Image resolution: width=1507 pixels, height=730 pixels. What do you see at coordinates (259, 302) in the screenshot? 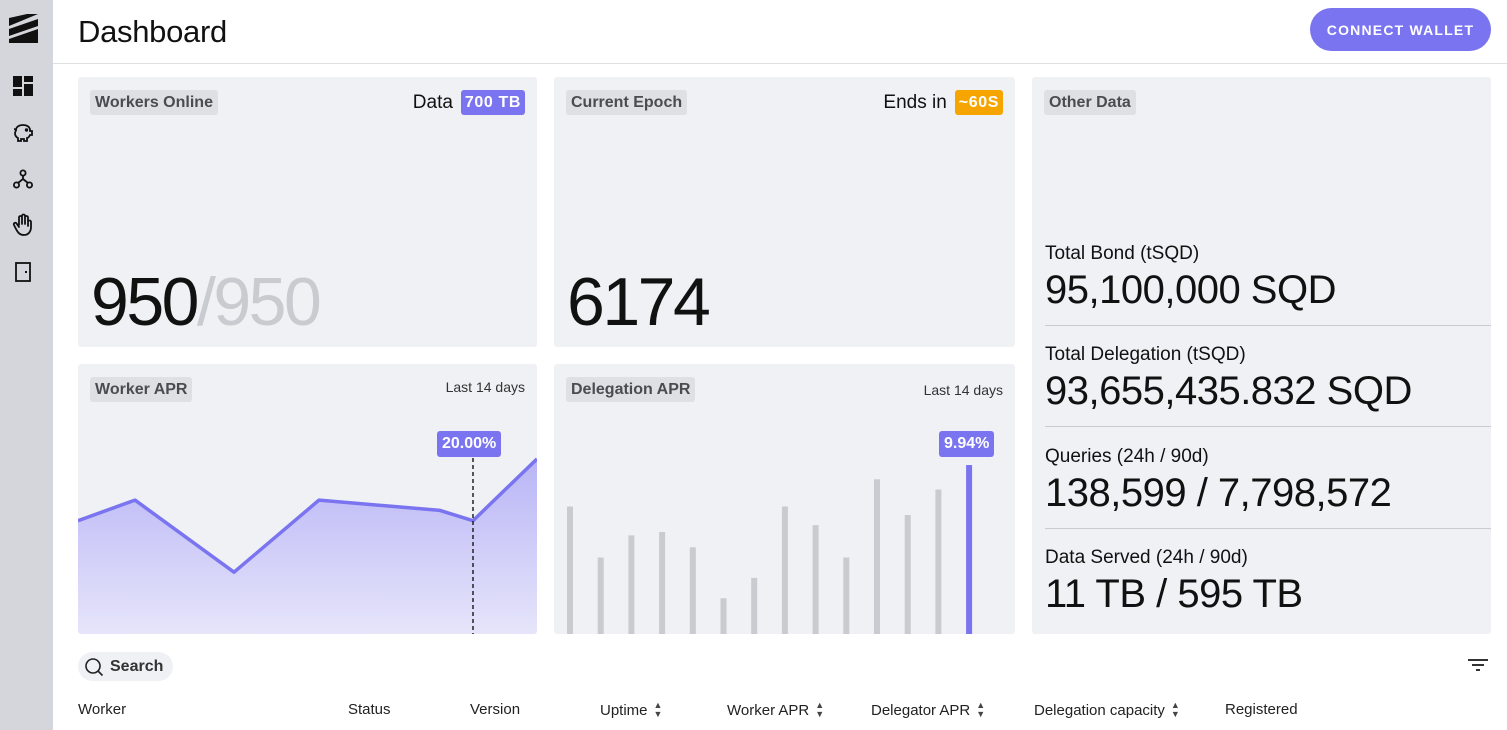
I see `workers-total-value: /950` at bounding box center [259, 302].